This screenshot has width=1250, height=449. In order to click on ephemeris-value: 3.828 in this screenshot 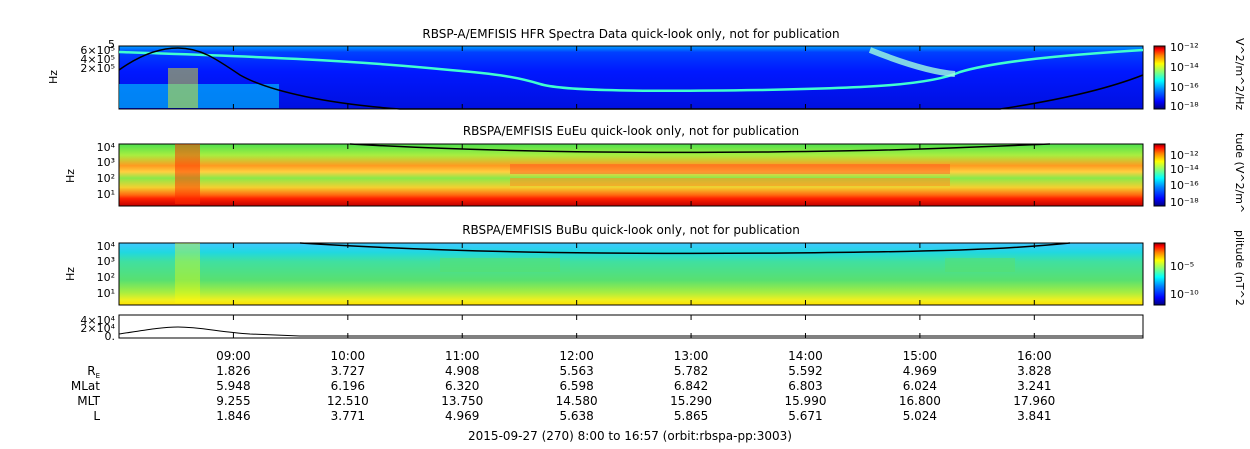, I will do `click(1034, 371)`.